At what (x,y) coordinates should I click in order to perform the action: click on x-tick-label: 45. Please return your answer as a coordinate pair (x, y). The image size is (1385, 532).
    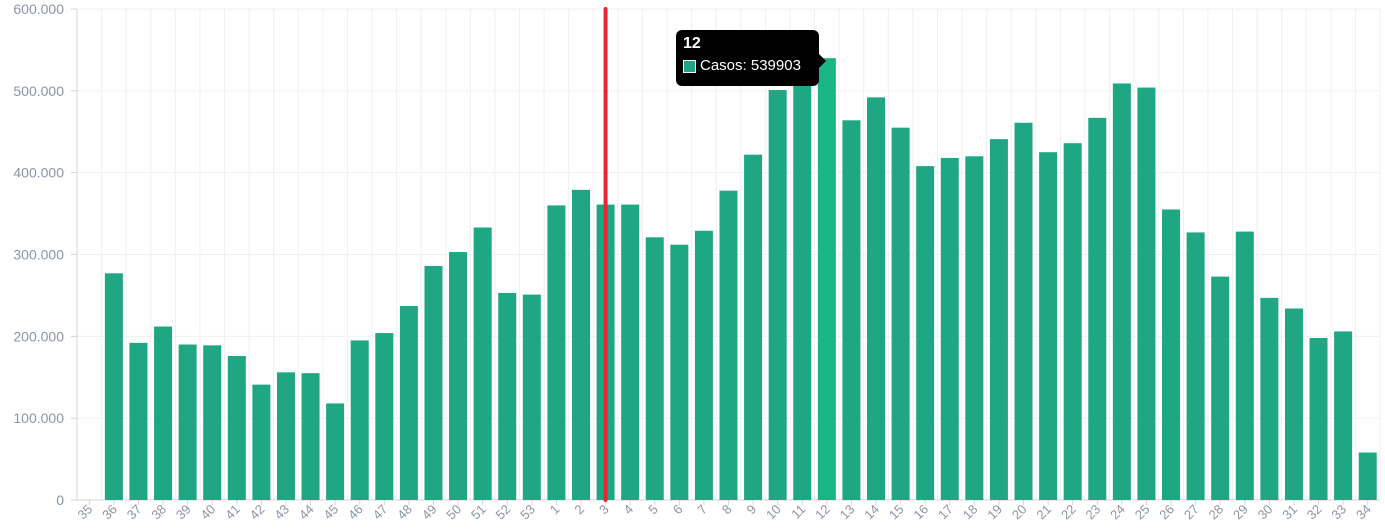
    Looking at the image, I should click on (330, 512).